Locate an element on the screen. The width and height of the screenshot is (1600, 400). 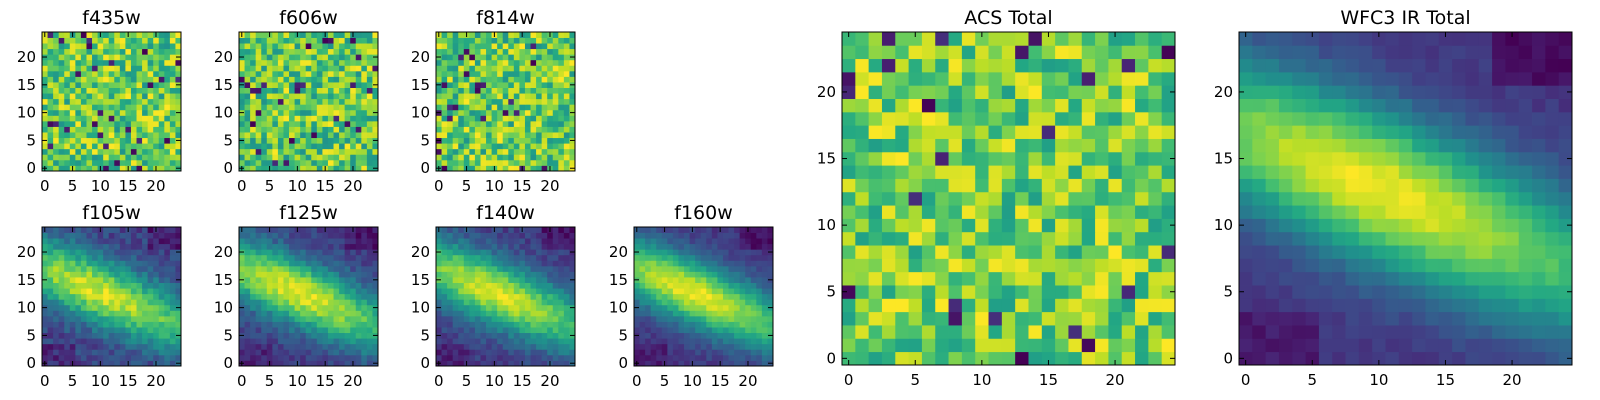
x-tick-label: 10 is located at coordinates (100, 381).